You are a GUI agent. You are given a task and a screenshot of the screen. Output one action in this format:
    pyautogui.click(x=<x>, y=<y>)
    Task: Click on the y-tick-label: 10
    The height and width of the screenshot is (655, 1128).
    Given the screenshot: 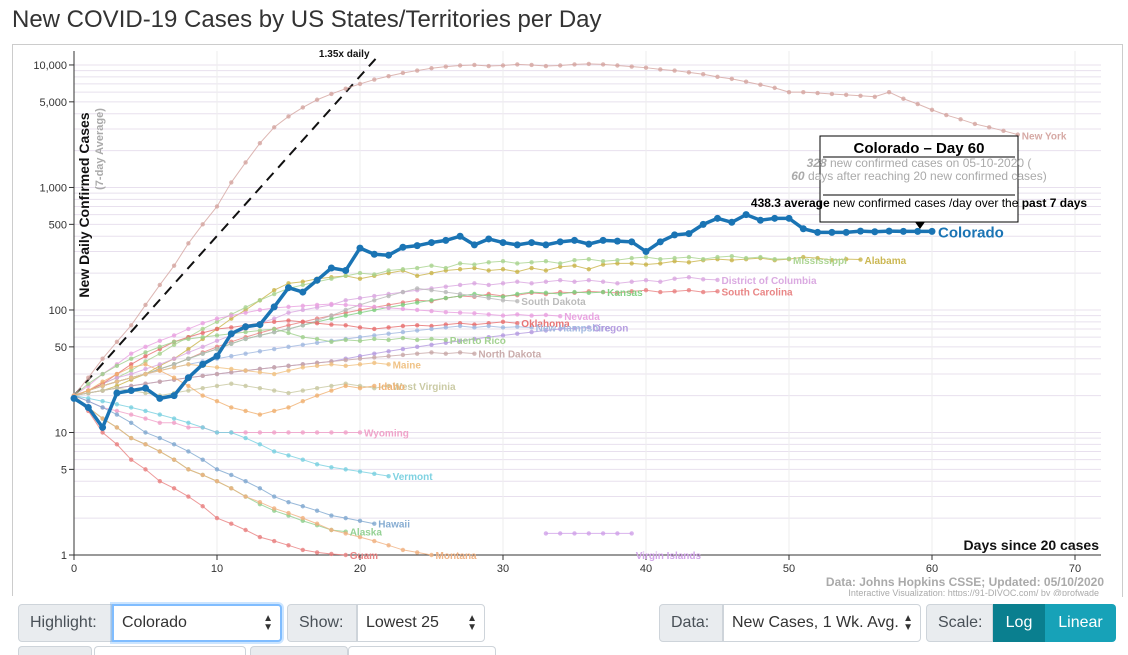 What is the action you would take?
    pyautogui.click(x=61, y=433)
    